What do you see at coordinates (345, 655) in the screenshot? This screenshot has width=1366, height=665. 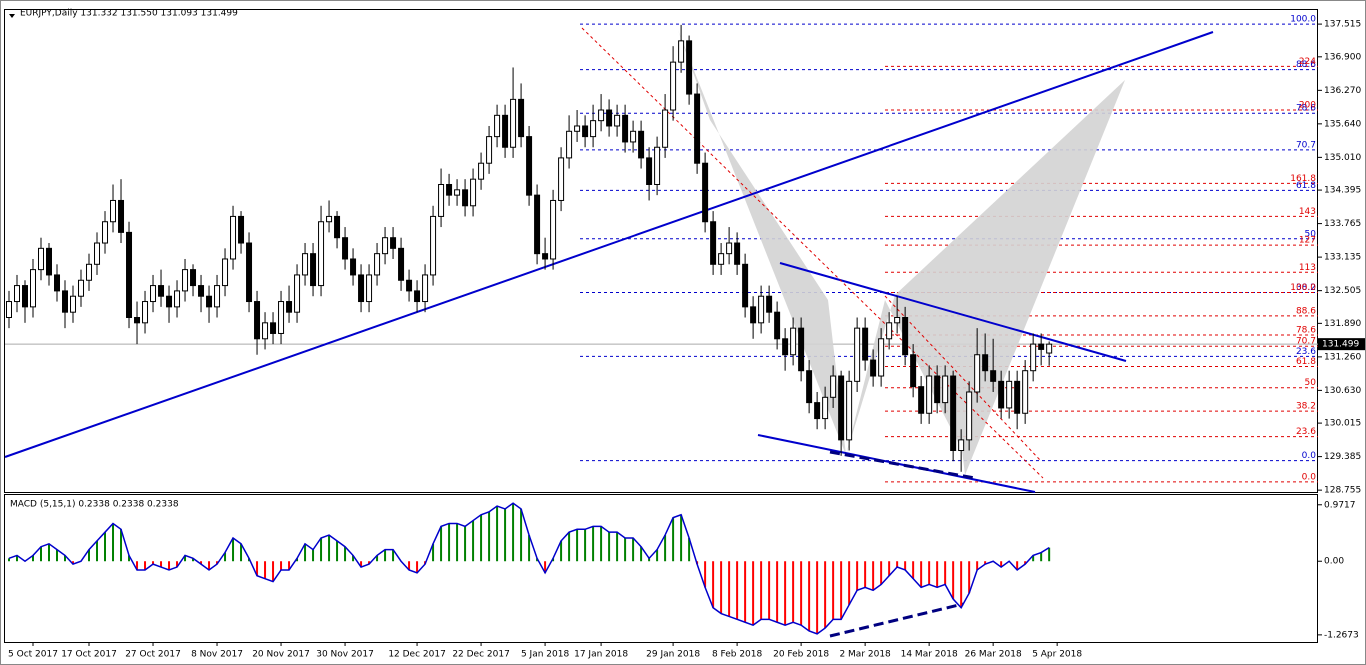 I see `x-tick-label: 30 Nov 2017` at bounding box center [345, 655].